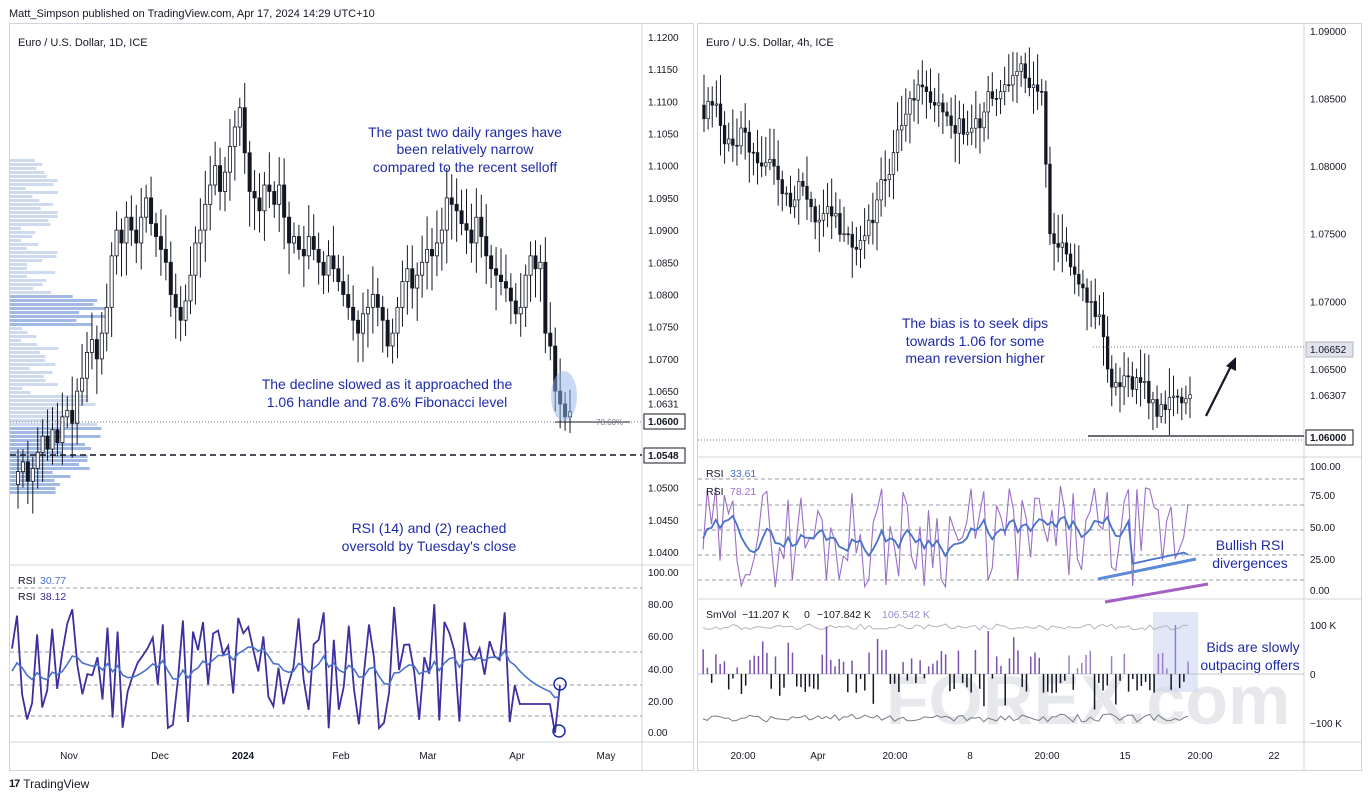  What do you see at coordinates (1220, 387) in the screenshot?
I see `up-arrow-icon` at bounding box center [1220, 387].